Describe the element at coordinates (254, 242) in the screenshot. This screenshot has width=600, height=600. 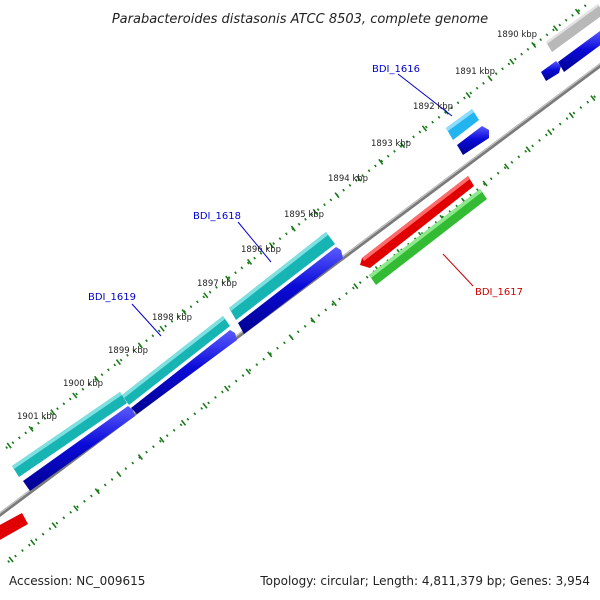
I see `bdi-1618-connector` at that location.